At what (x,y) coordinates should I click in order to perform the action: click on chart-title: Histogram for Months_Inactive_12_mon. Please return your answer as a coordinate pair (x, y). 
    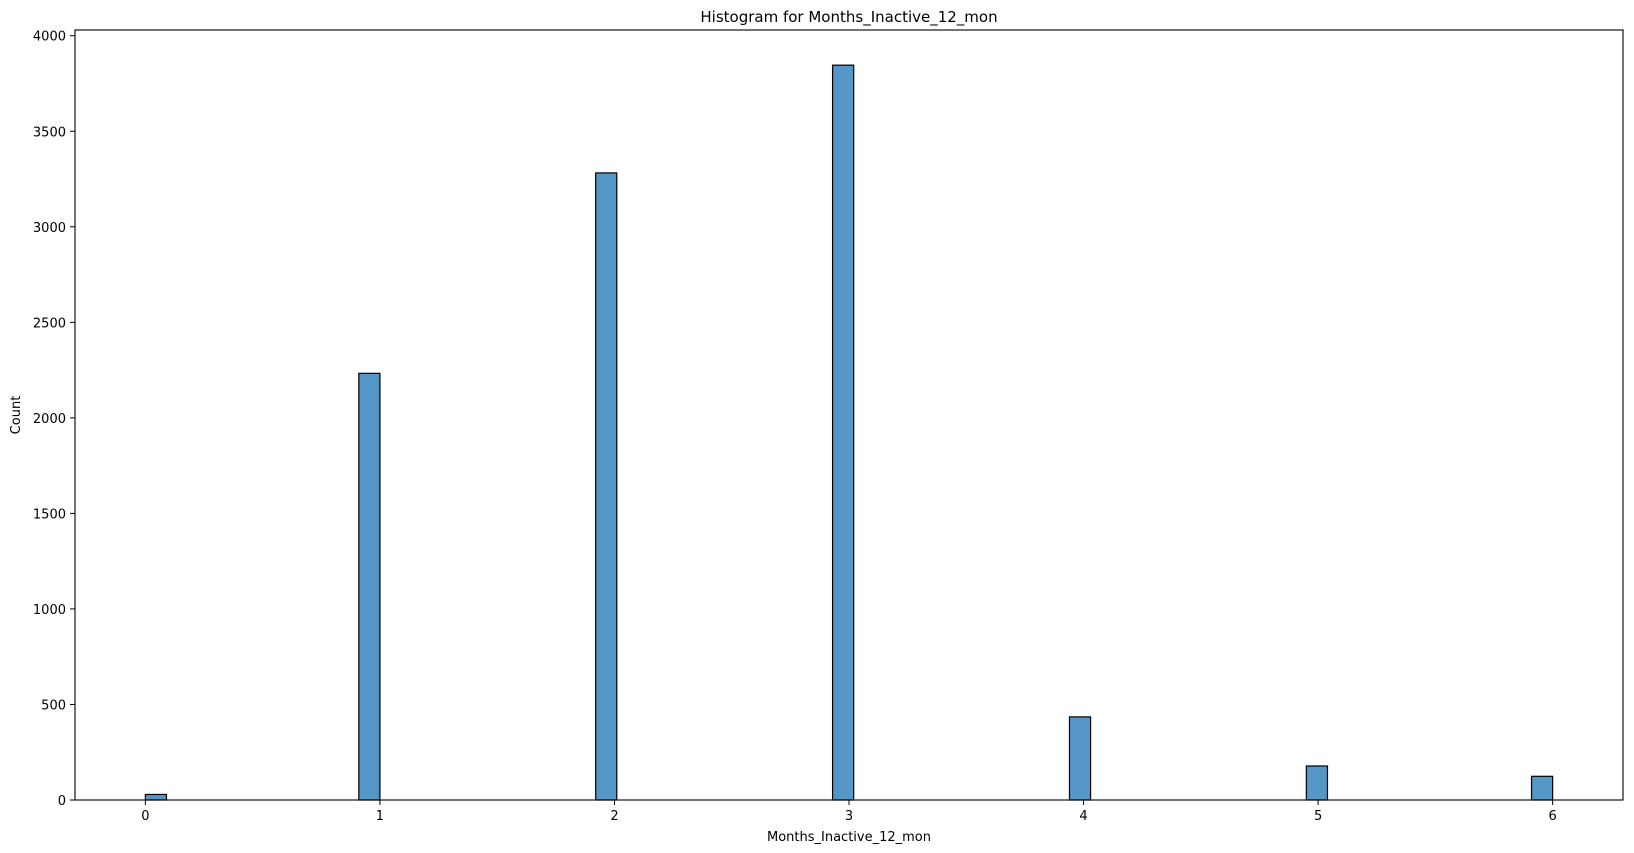
    Looking at the image, I should click on (848, 17).